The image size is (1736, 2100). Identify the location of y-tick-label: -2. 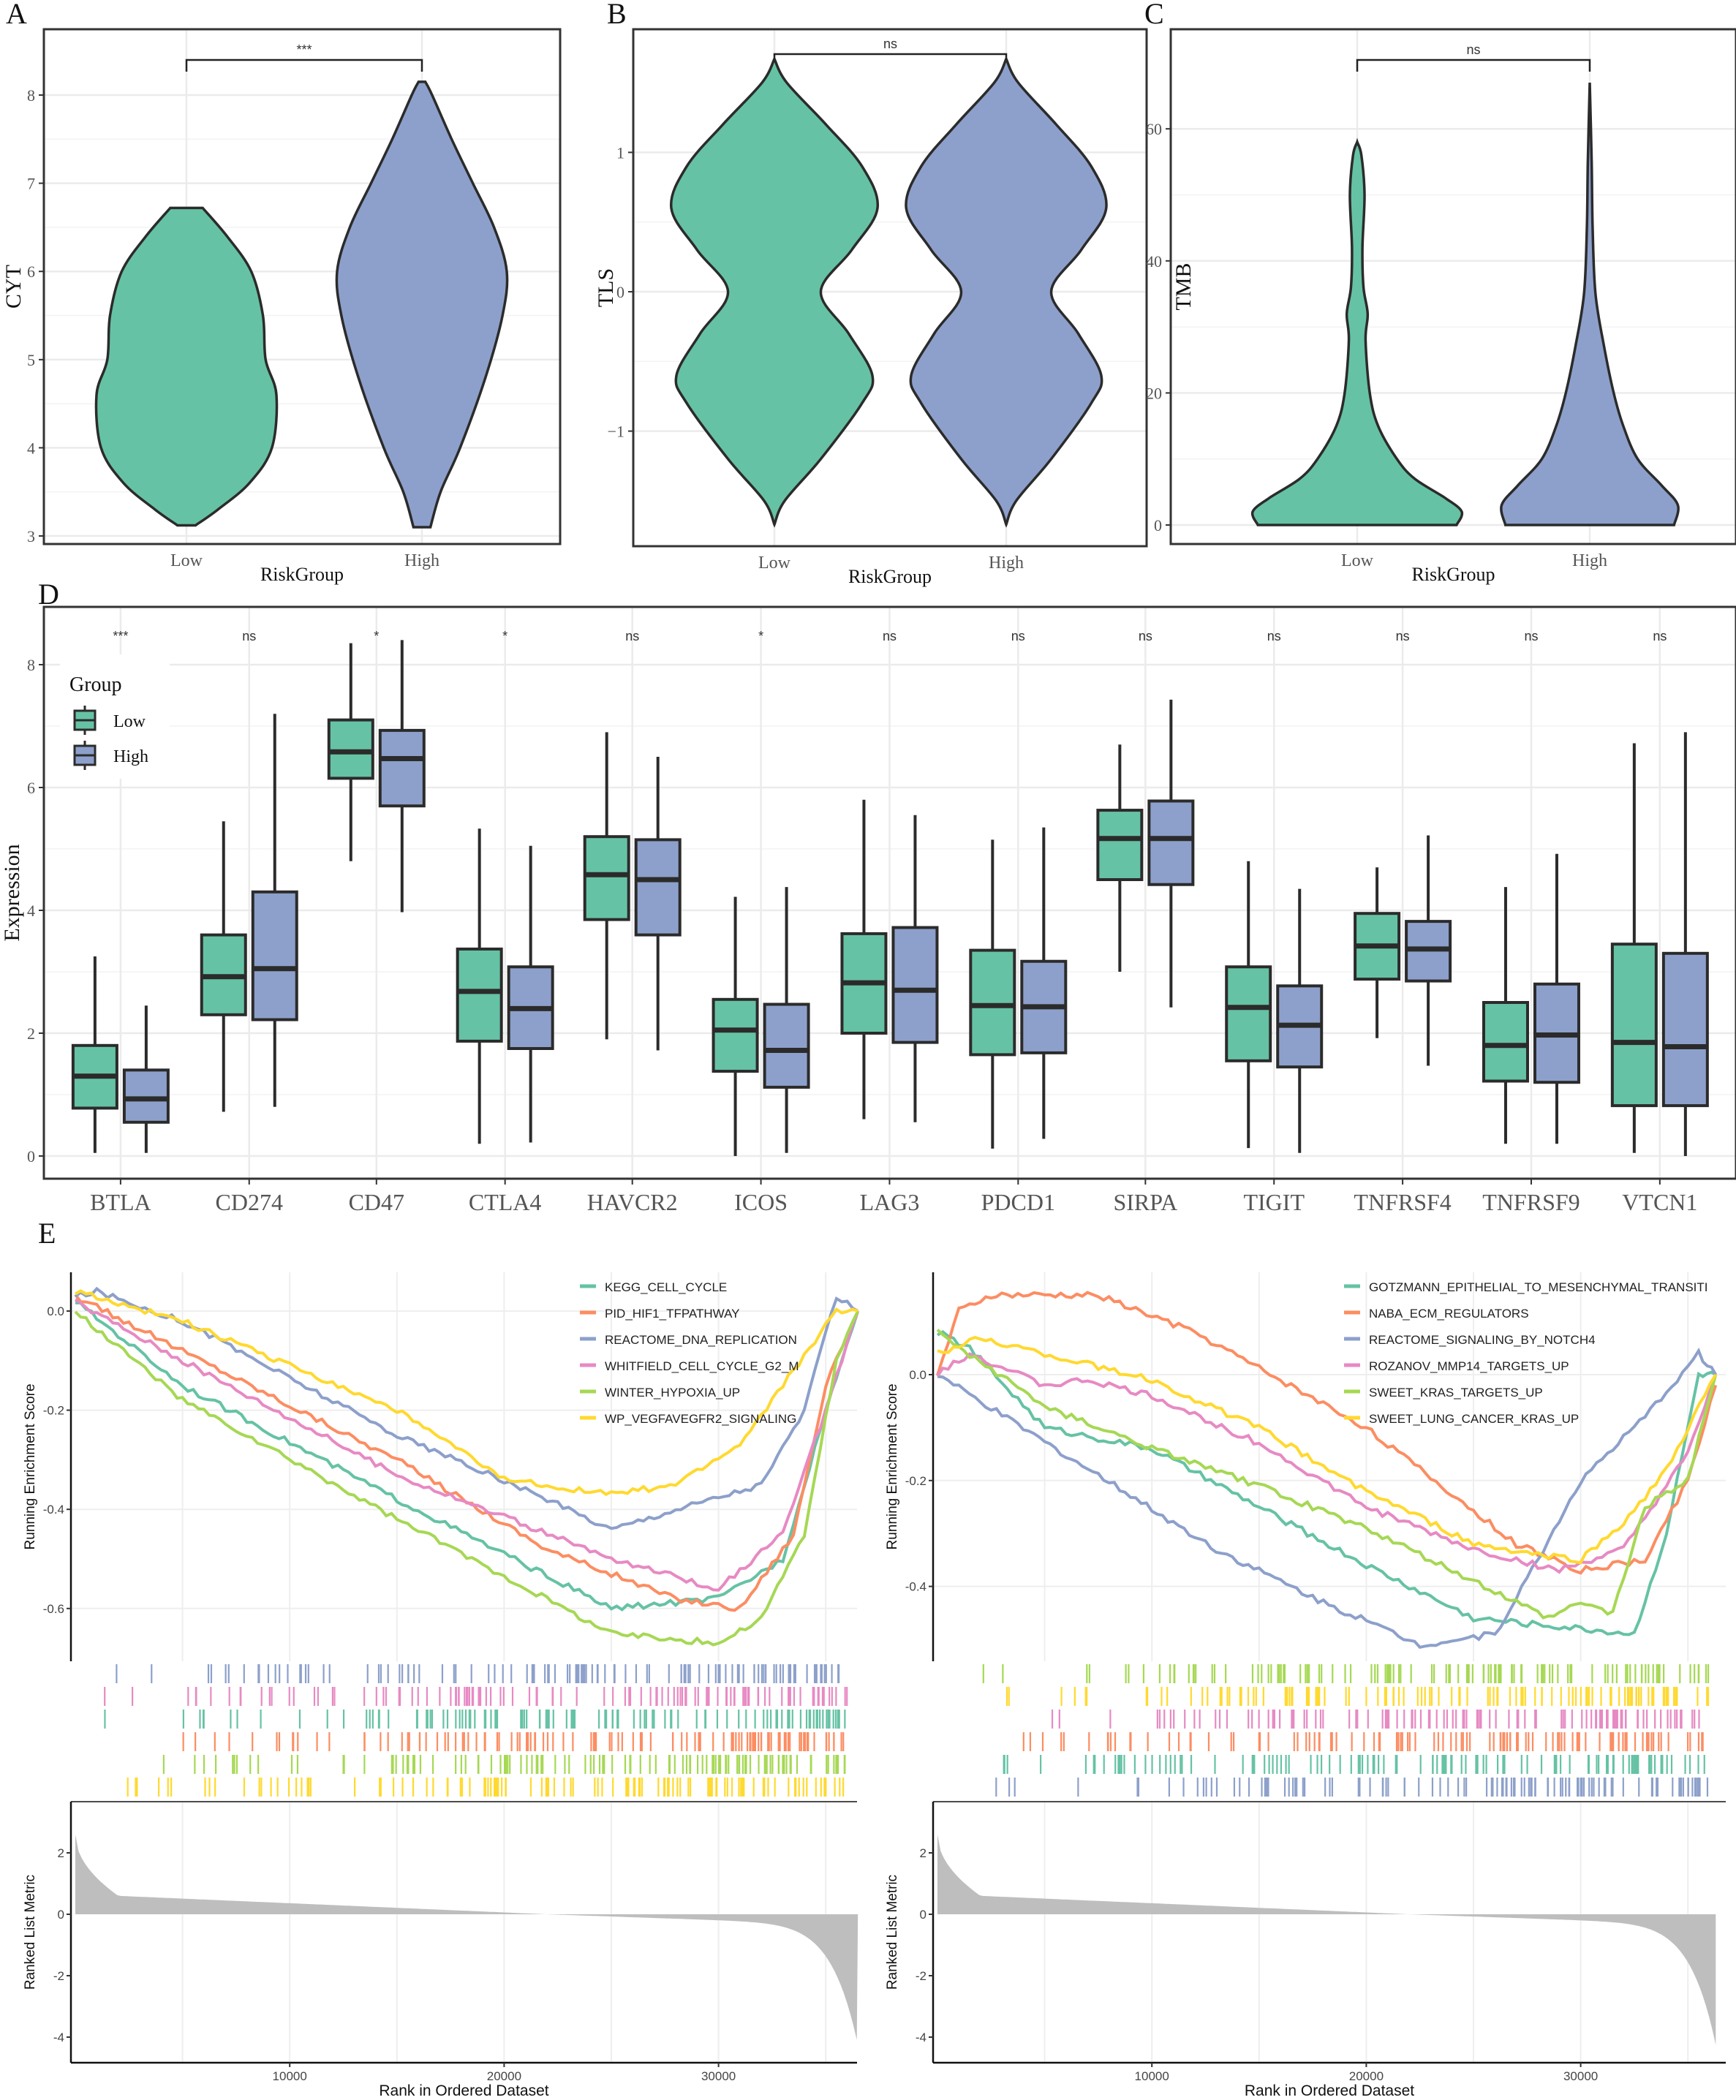
(921, 1976).